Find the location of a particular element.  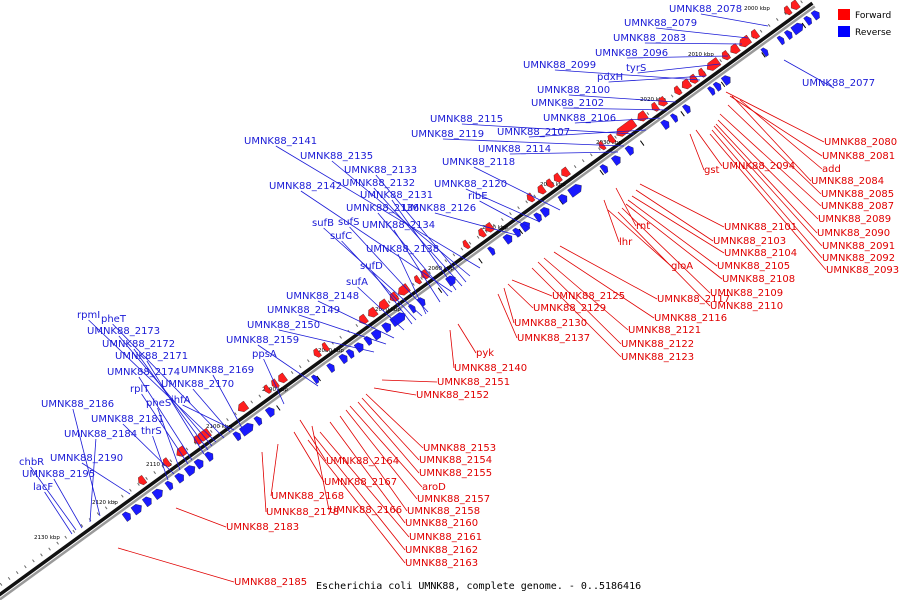

reverse-gene-label: rpmI is located at coordinates (88, 315).